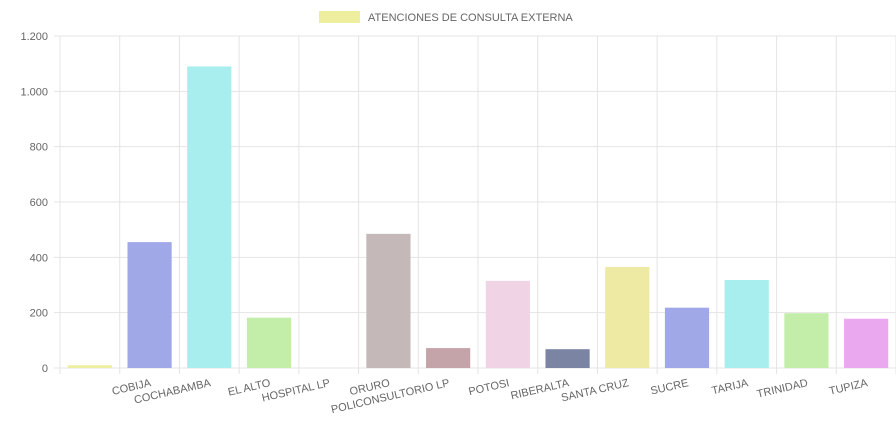 The width and height of the screenshot is (896, 441). I want to click on y-tick-label: 1.200, so click(34, 37).